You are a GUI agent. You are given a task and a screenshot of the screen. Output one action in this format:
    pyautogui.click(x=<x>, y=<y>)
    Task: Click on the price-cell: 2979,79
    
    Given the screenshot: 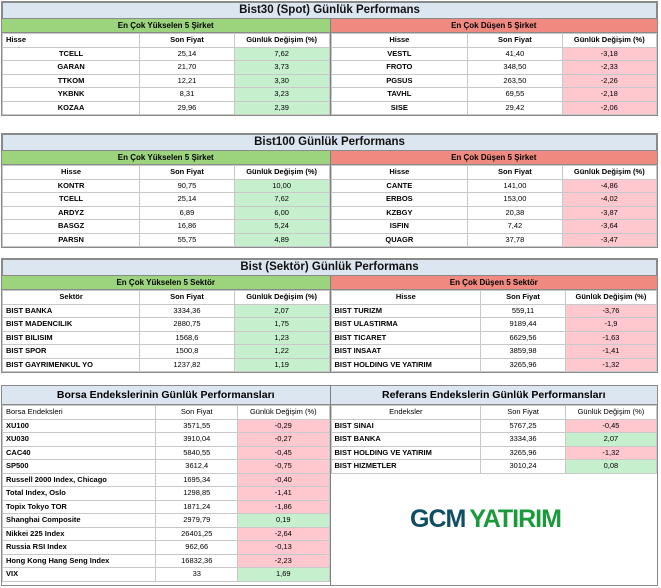 What is the action you would take?
    pyautogui.click(x=197, y=520)
    